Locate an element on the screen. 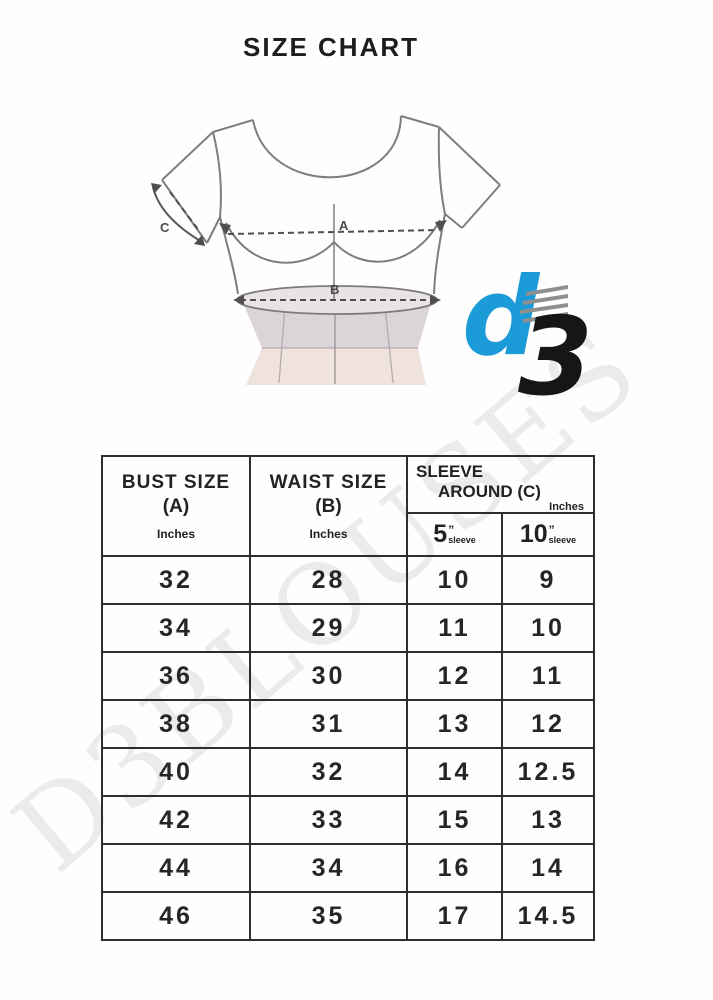  measurement-label-a: A is located at coordinates (344, 225).